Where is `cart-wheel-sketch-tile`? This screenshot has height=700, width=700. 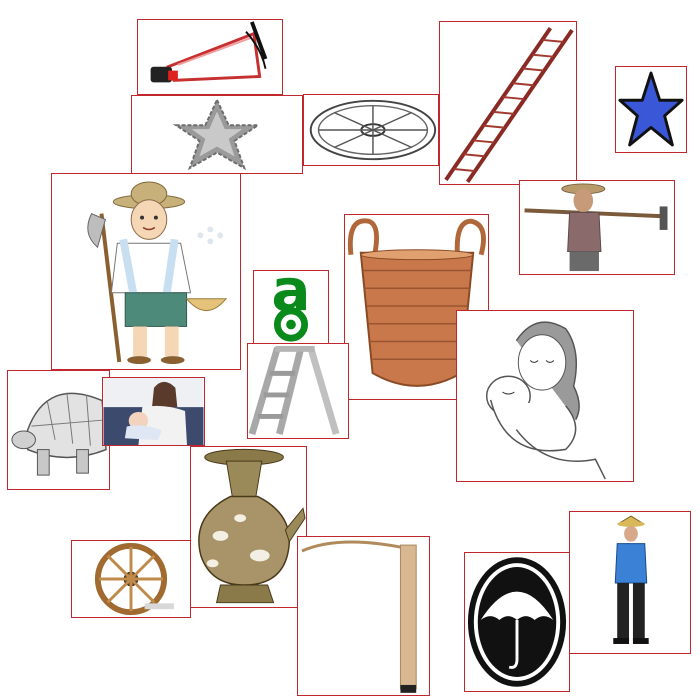
cart-wheel-sketch-tile is located at coordinates (371, 130).